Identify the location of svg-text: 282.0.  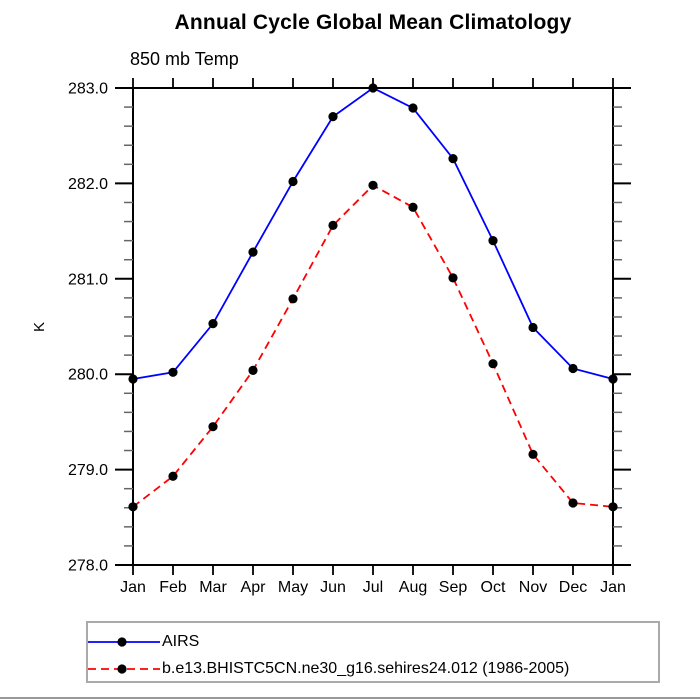
(88, 184).